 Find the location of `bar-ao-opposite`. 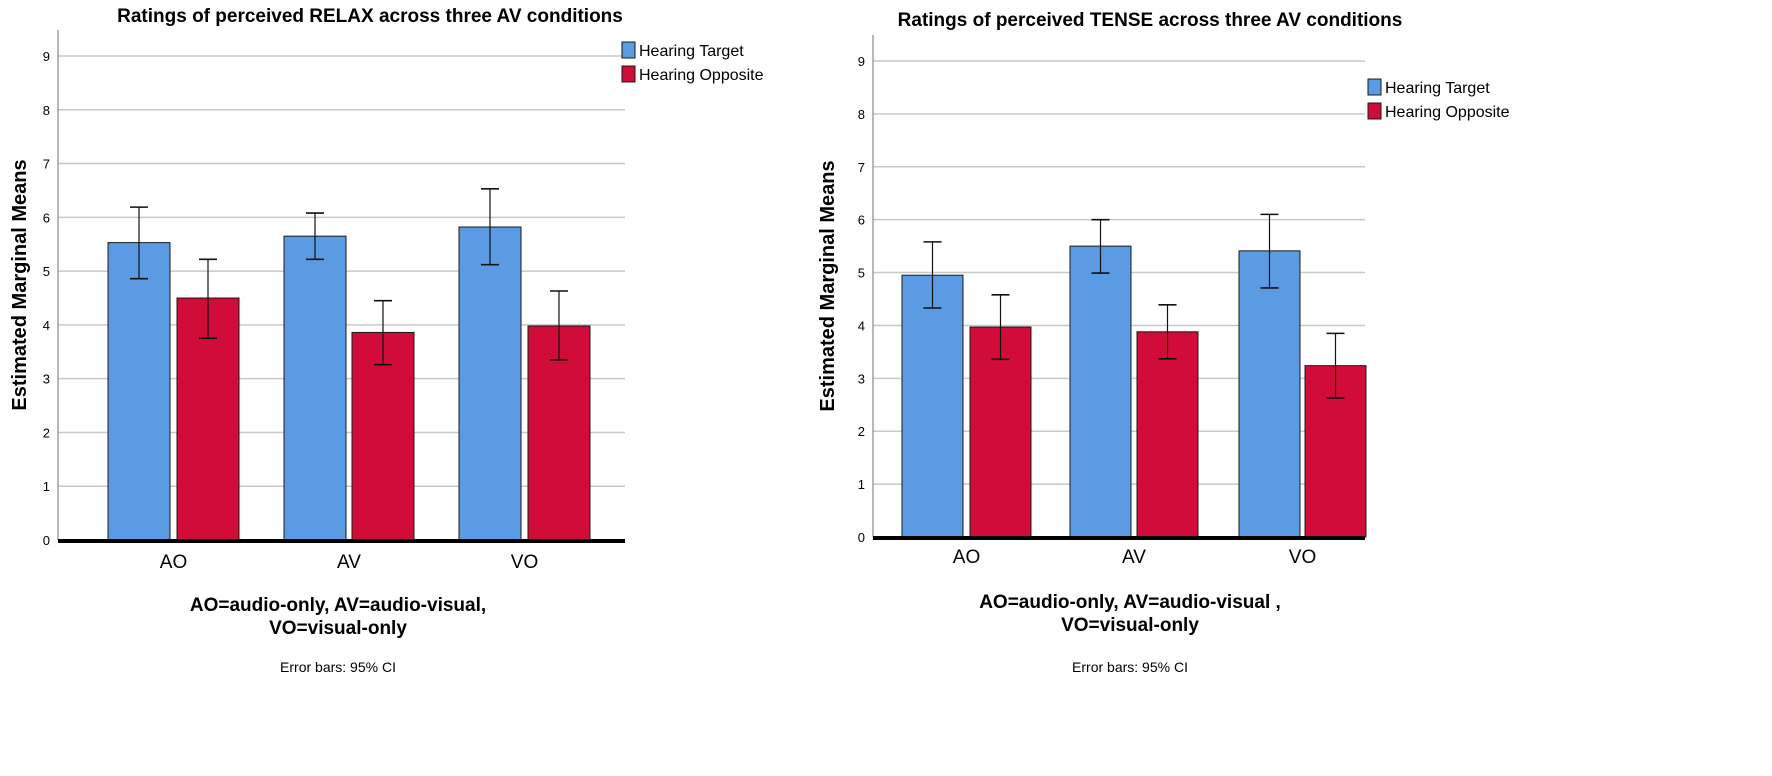

bar-ao-opposite is located at coordinates (1000, 432).